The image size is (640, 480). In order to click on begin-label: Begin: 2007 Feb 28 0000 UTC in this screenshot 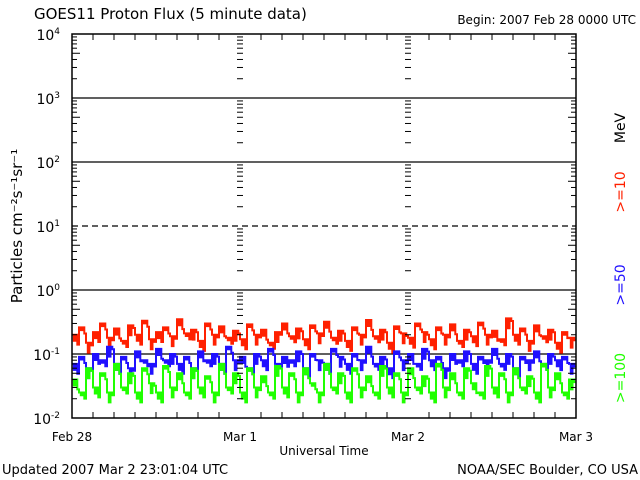, I will do `click(546, 20)`.